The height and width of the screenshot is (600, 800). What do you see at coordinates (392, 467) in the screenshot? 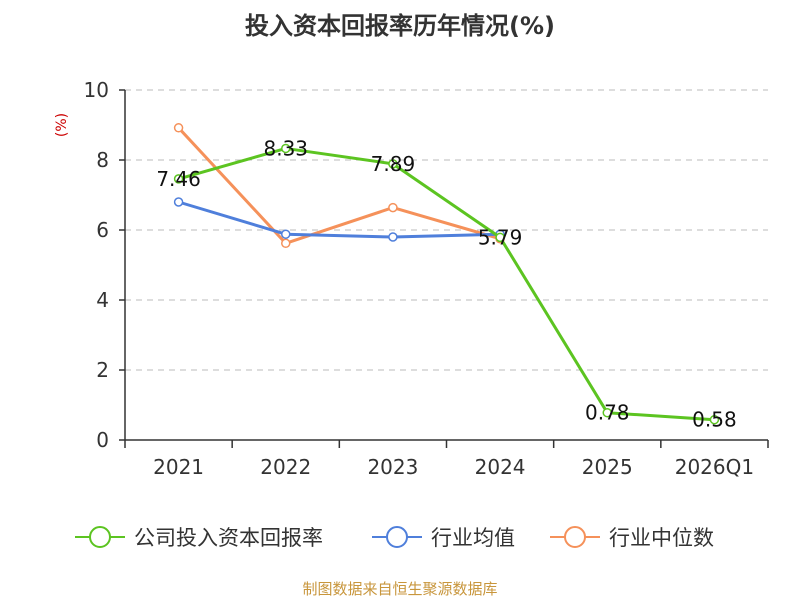
I see `x-tick-label: 2023` at bounding box center [392, 467].